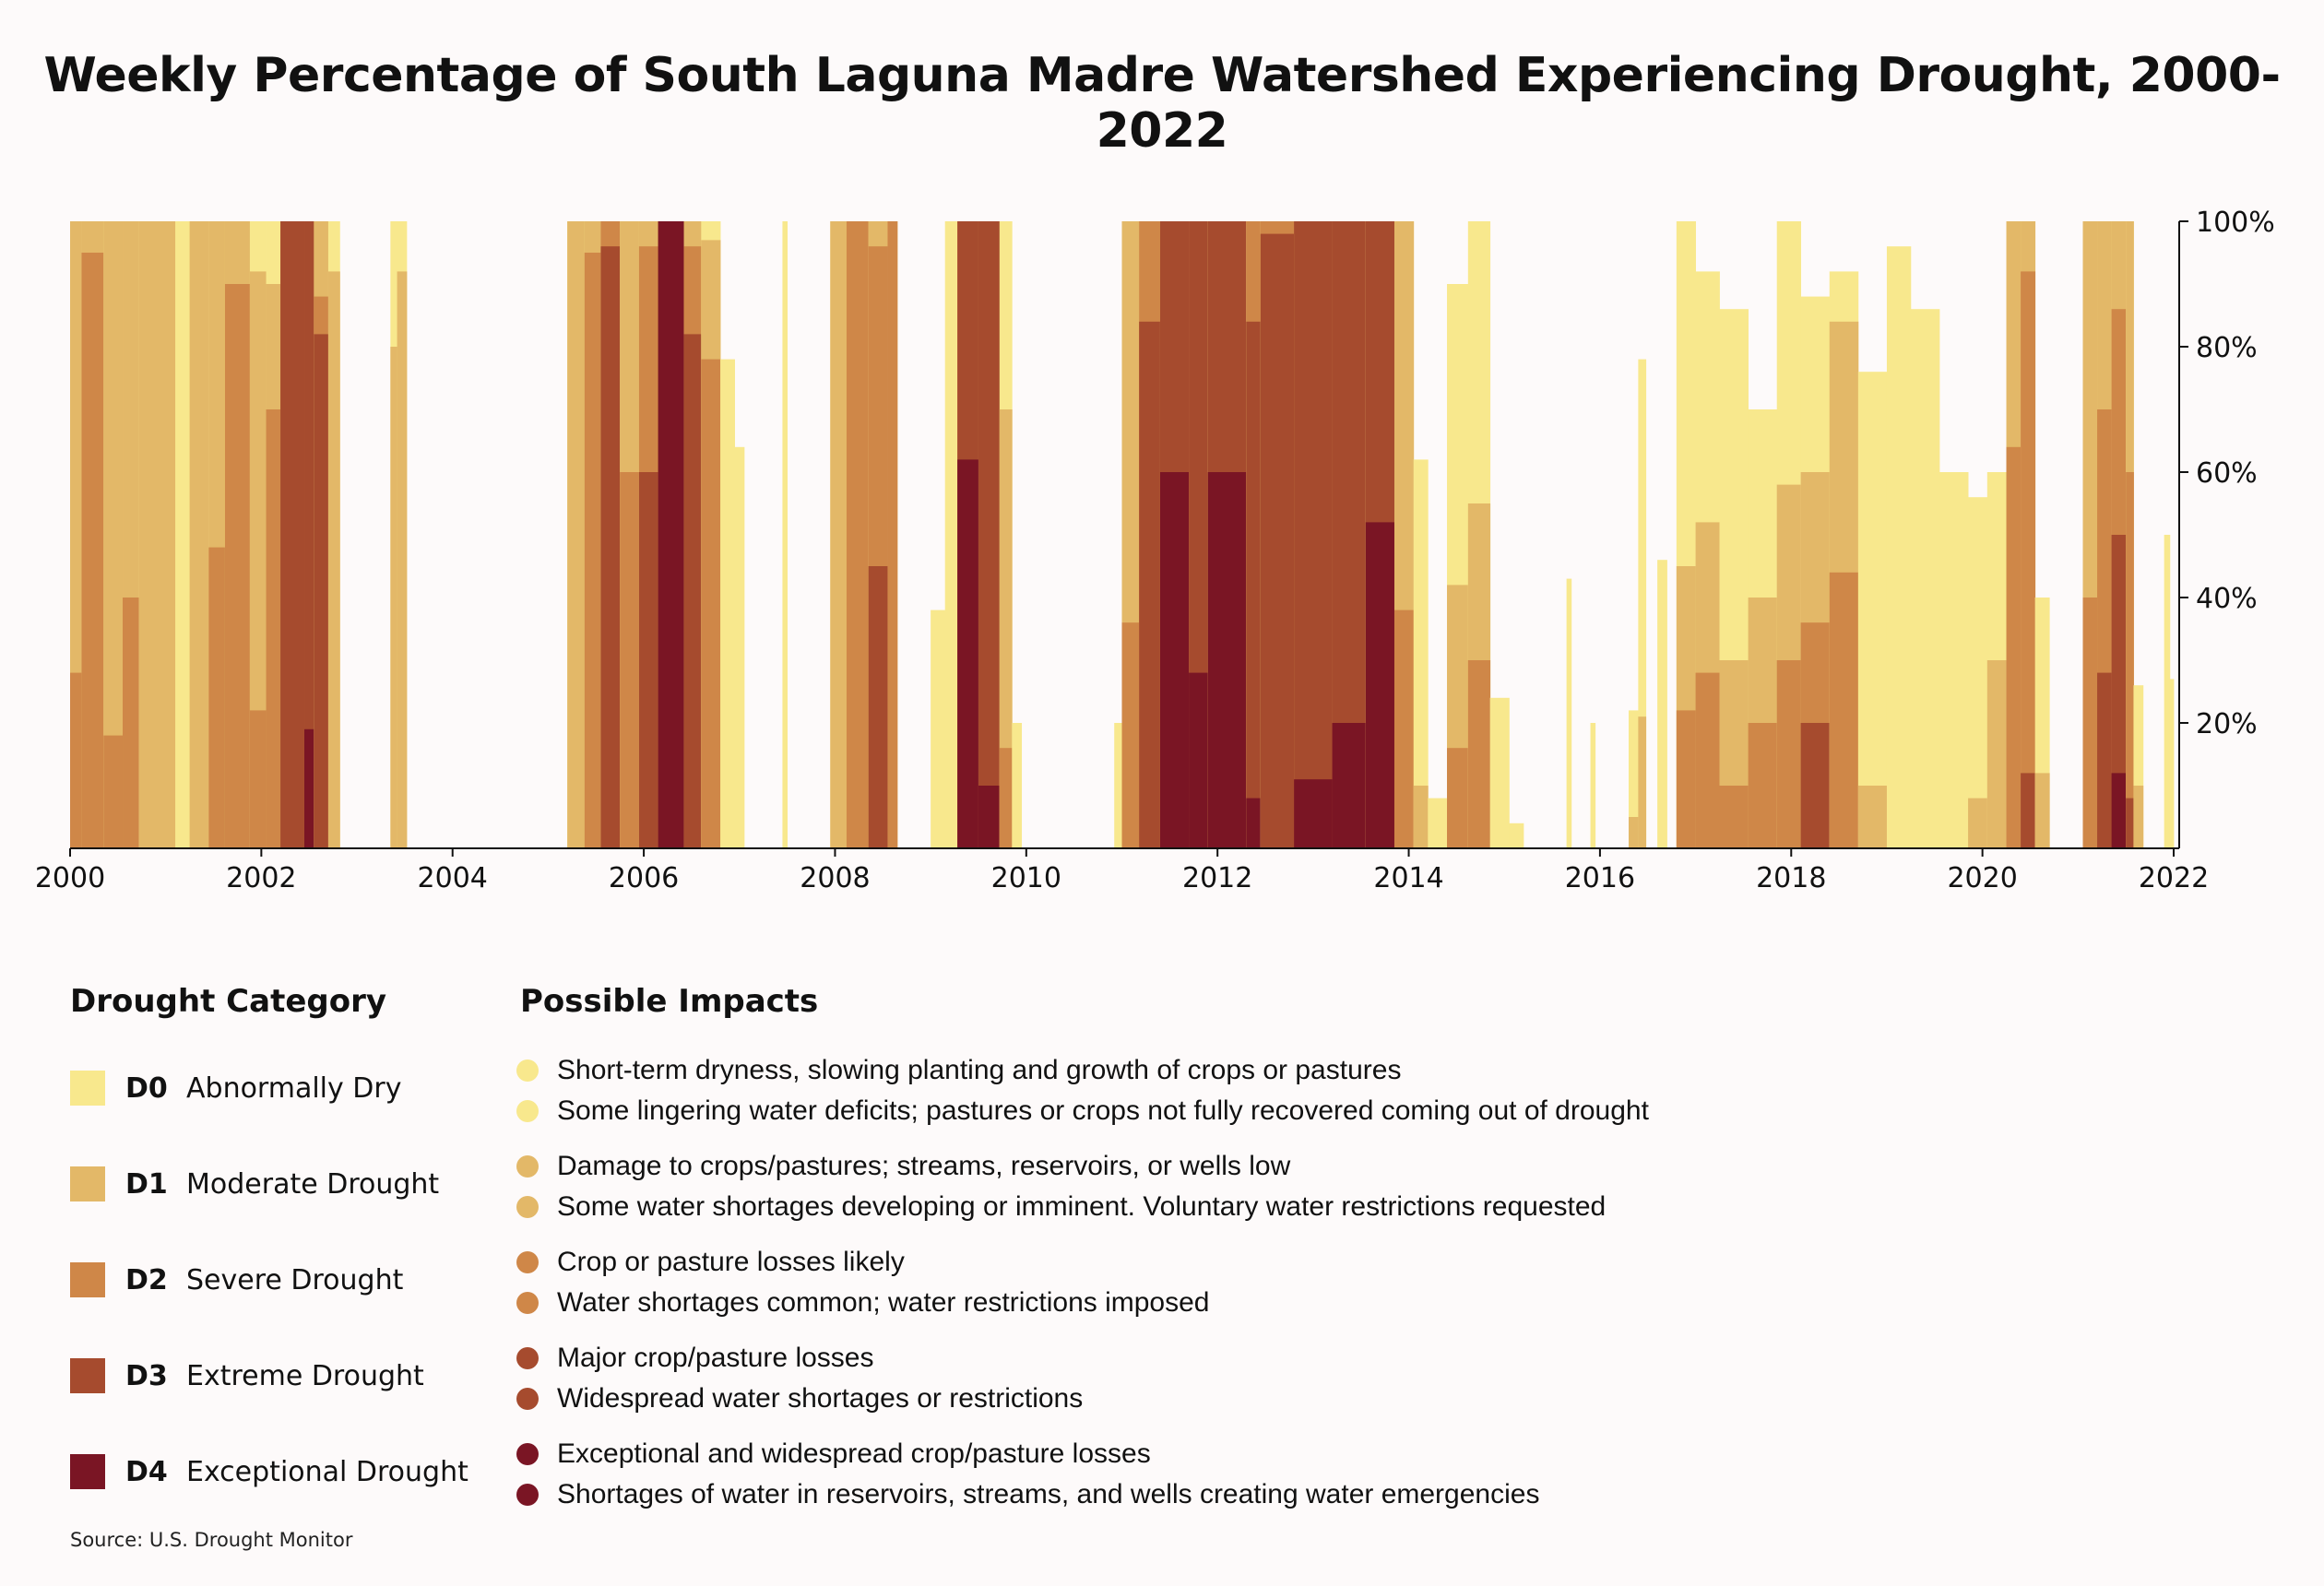 The height and width of the screenshot is (1586, 2324). Describe the element at coordinates (1217, 878) in the screenshot. I see `x-tick-label: 2012` at that location.